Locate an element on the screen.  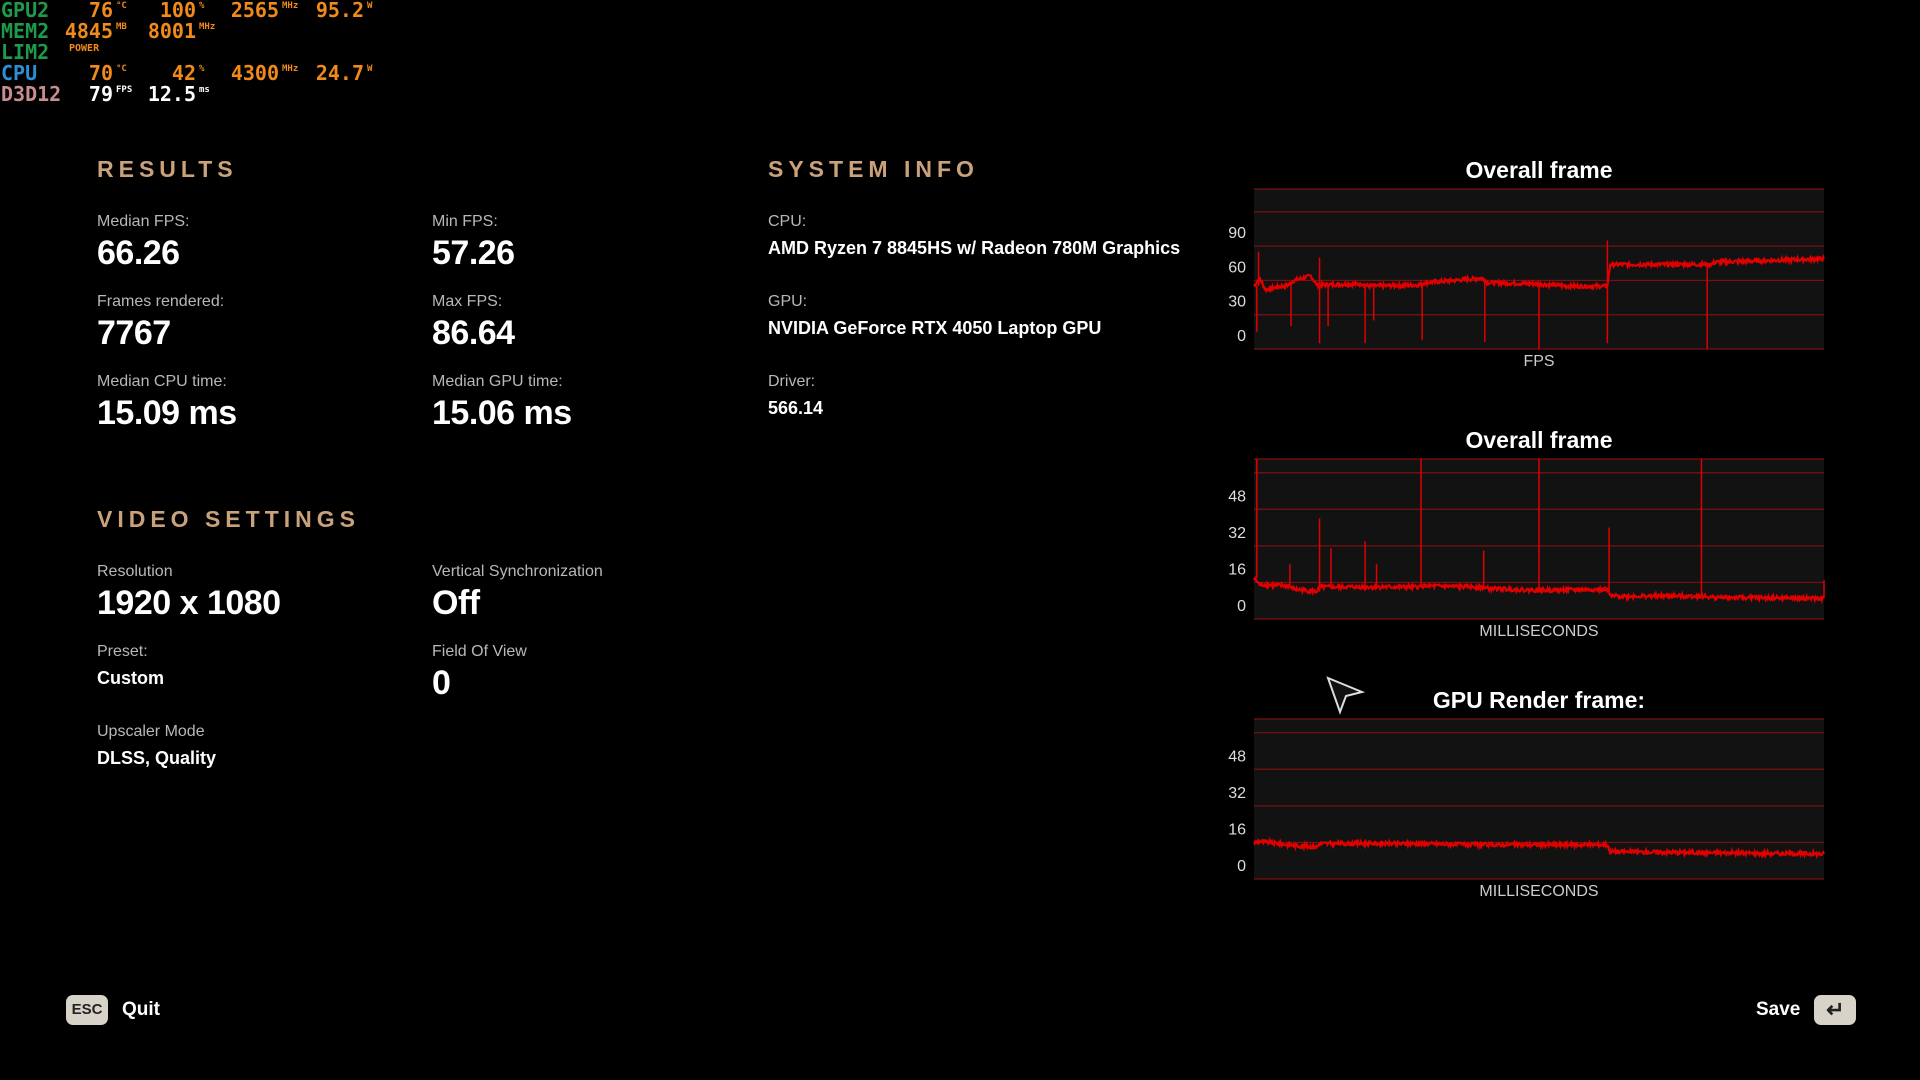
frames-rendered-value: 7767 is located at coordinates (134, 333).